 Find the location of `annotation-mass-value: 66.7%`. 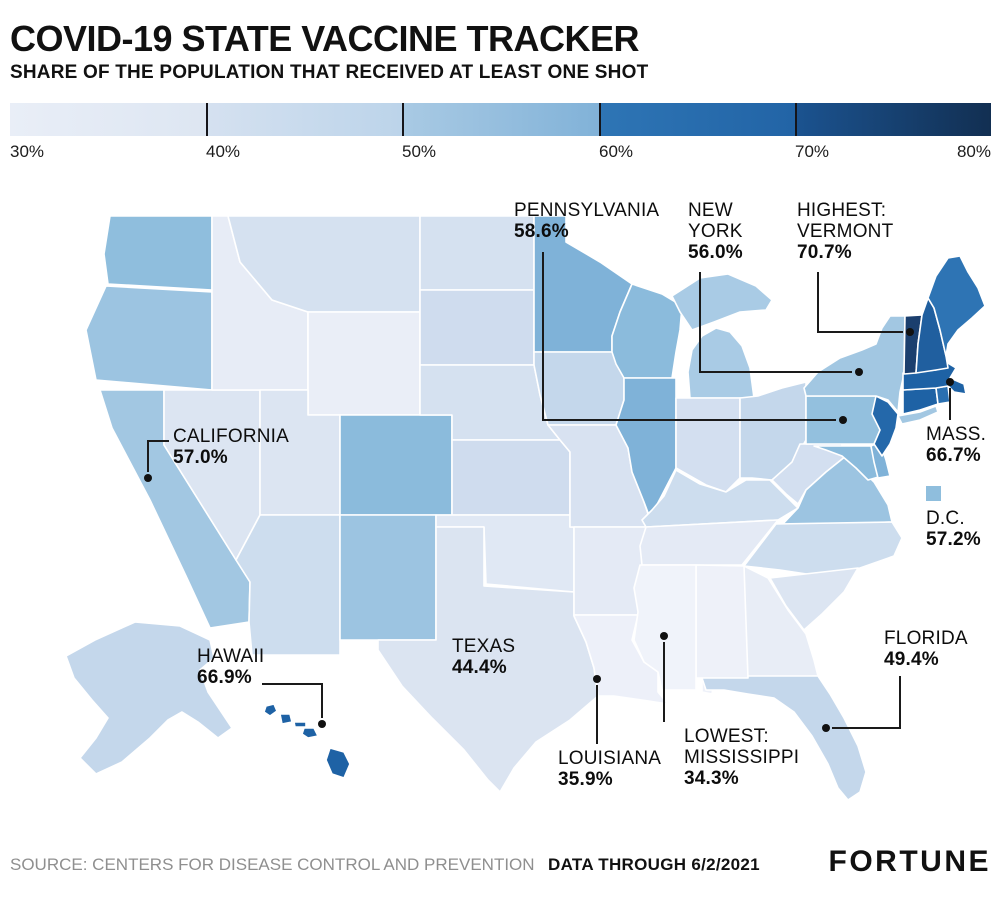

annotation-mass-value: 66.7% is located at coordinates (953, 455).